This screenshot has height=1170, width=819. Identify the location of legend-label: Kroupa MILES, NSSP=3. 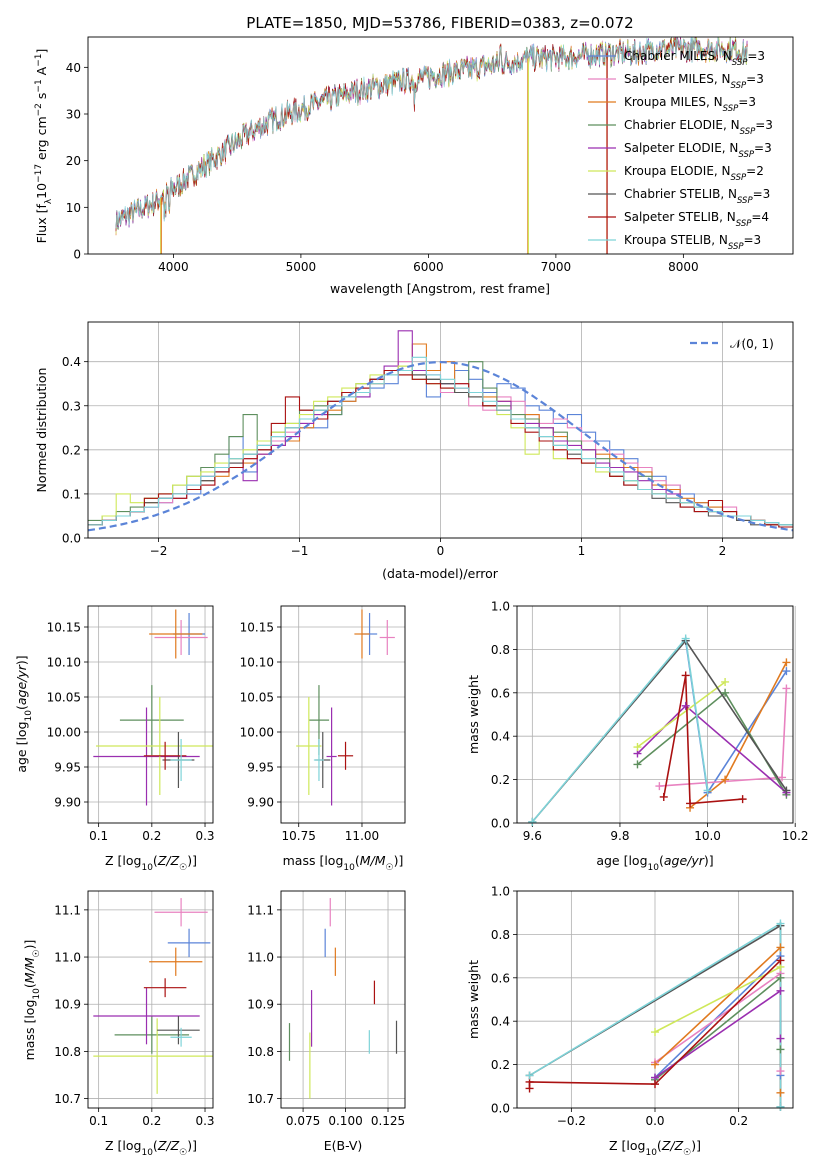
(690, 104).